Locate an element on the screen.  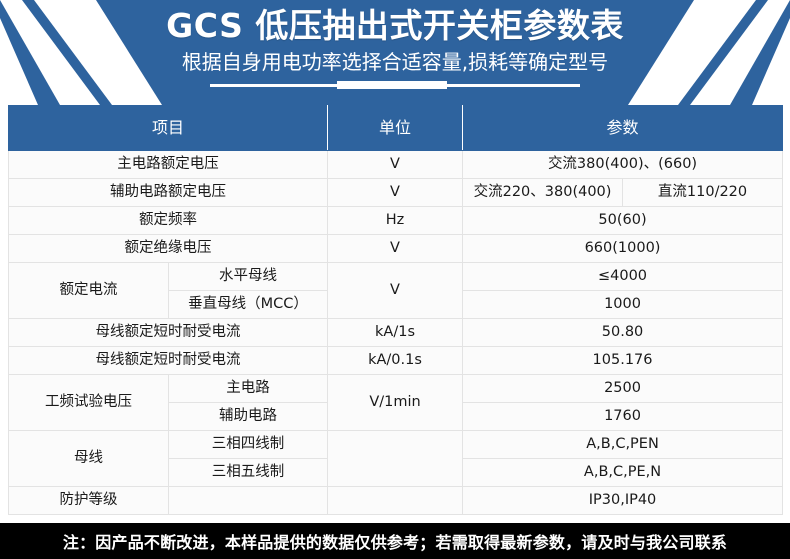
row-param: 660(1000) is located at coordinates (623, 248).